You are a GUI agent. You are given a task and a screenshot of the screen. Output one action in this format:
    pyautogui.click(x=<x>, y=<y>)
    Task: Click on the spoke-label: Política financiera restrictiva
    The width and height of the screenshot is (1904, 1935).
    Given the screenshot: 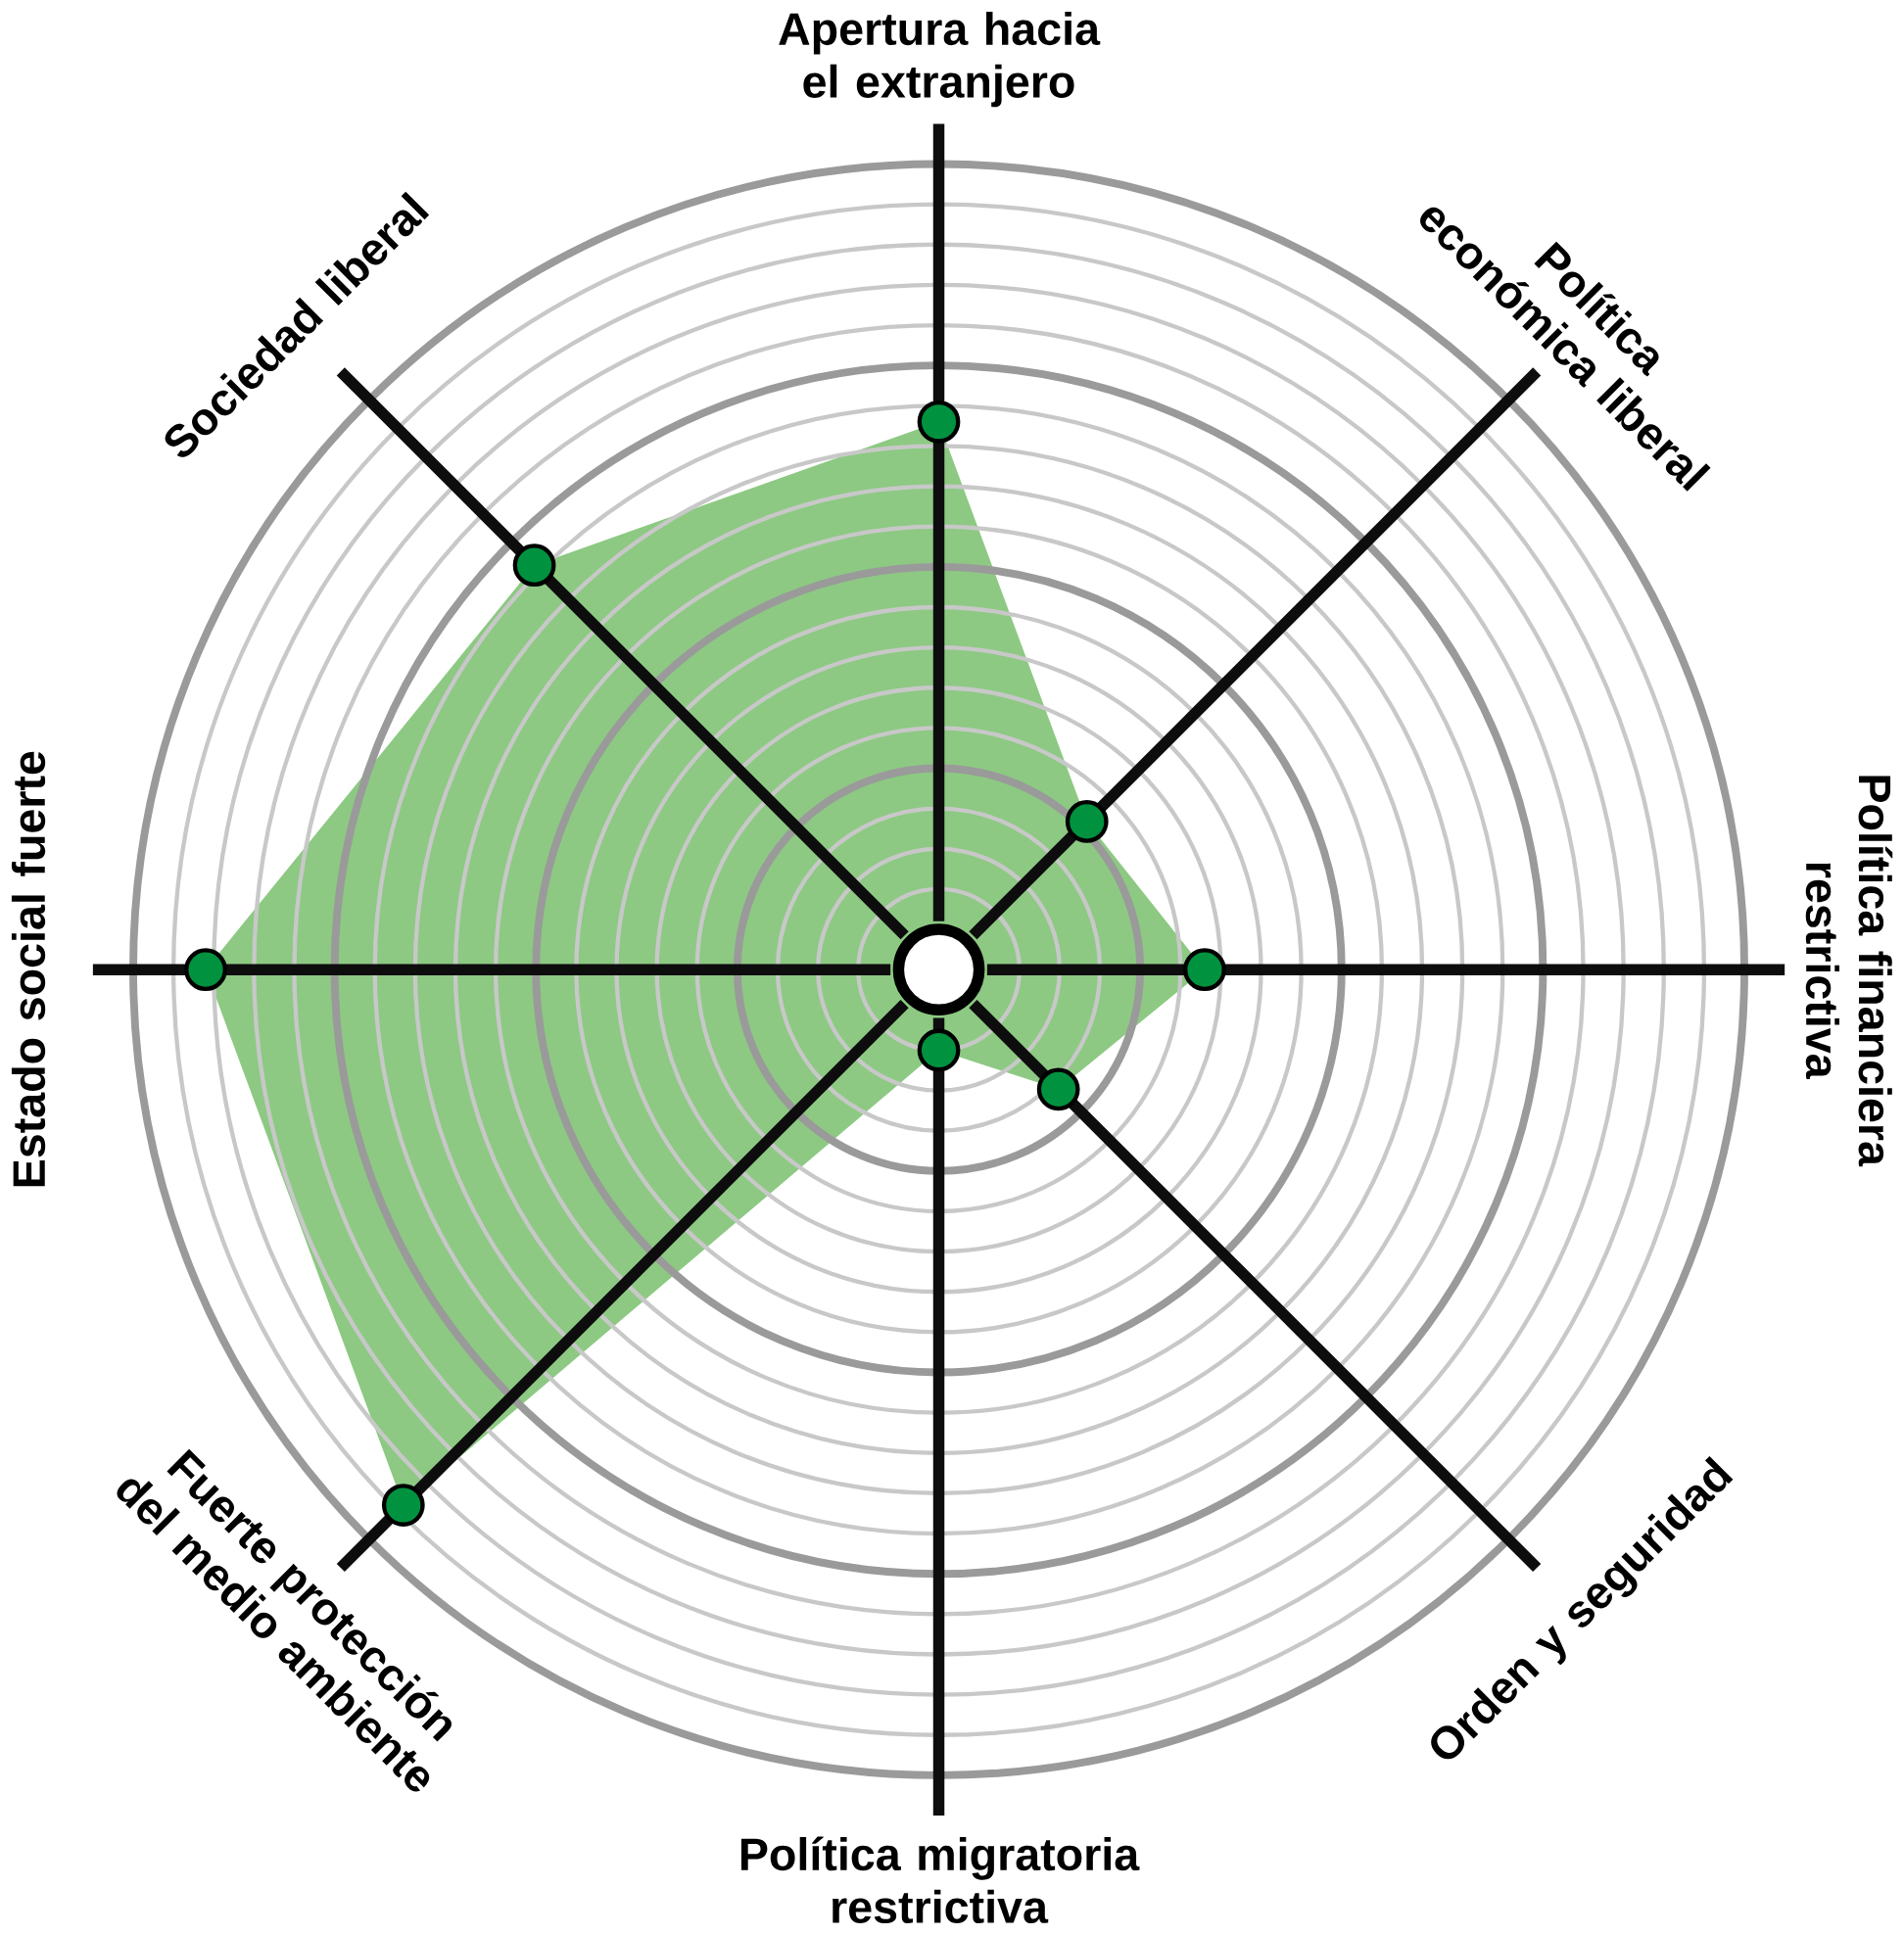 What is the action you would take?
    pyautogui.click(x=1849, y=971)
    